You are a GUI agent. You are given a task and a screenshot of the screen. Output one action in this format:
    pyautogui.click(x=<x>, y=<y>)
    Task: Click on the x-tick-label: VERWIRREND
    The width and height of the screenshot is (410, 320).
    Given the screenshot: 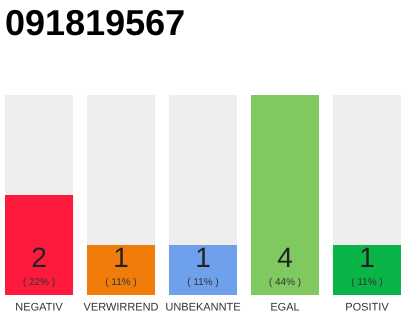 What is the action you would take?
    pyautogui.click(x=121, y=308)
    